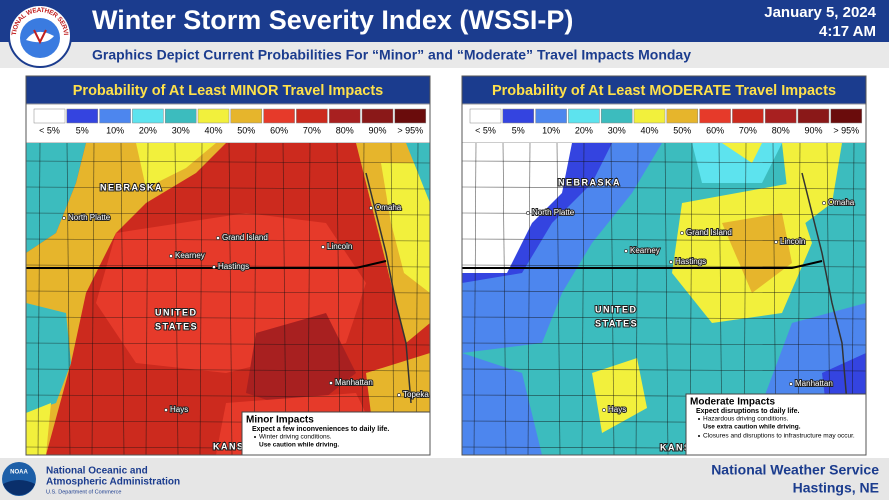 The image size is (889, 500). I want to click on impact-summary: Expect disruptions to daily life., so click(748, 411).